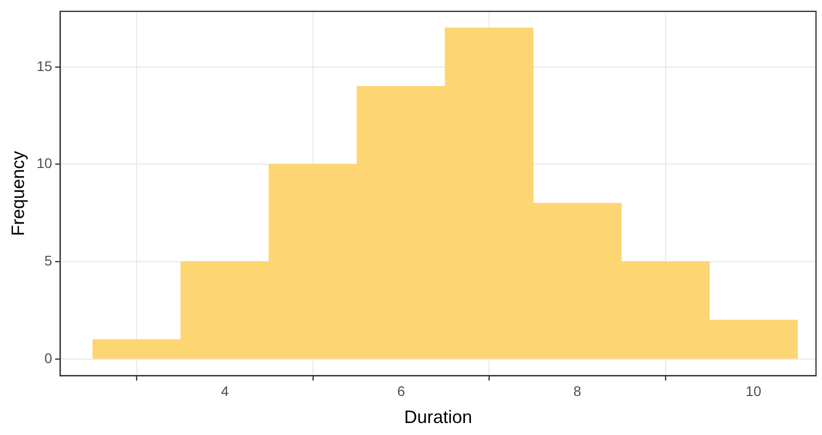  Describe the element at coordinates (401, 390) in the screenshot. I see `x-tick-label: 6` at that location.